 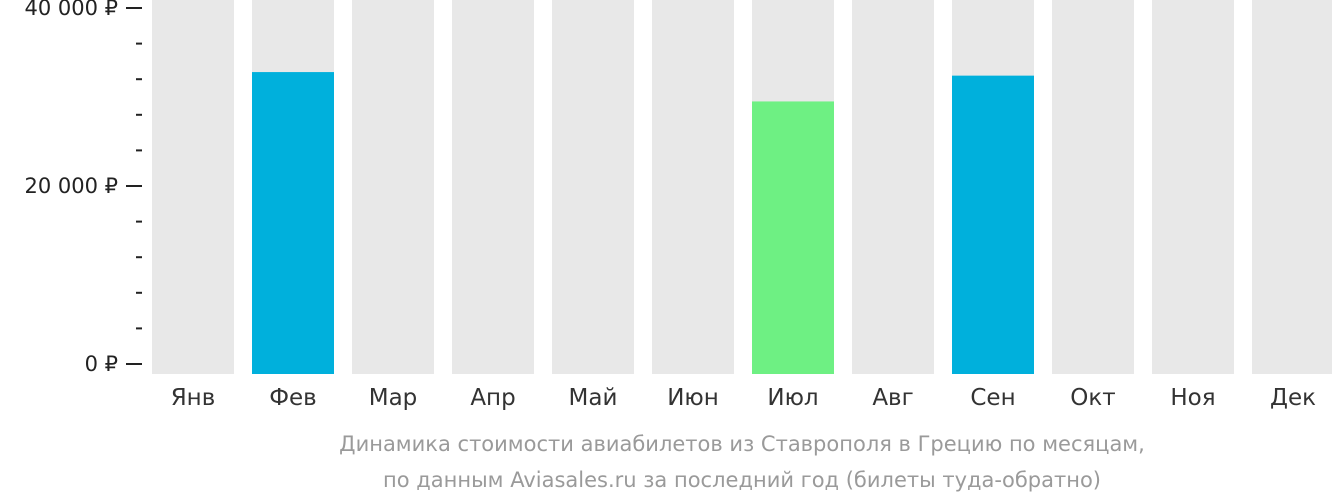 What do you see at coordinates (1192, 398) in the screenshot?
I see `month-label: Ноя` at bounding box center [1192, 398].